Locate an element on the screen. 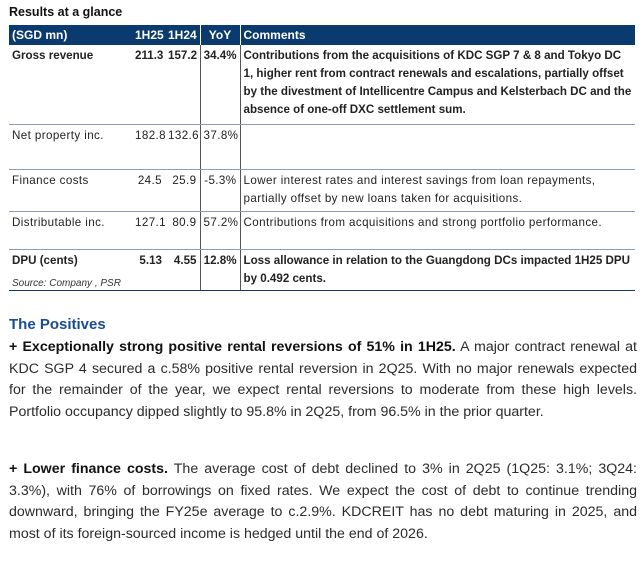 Image resolution: width=643 pixels, height=570 pixels. header-unit: (SGD mn) is located at coordinates (40, 35).